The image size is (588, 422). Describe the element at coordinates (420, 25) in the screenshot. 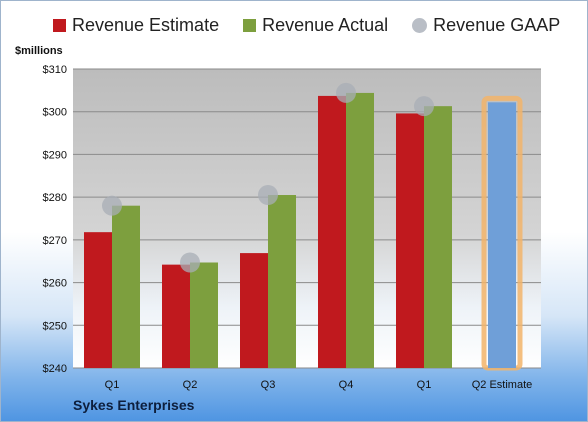

I see `legend-swatch-gaap` at that location.